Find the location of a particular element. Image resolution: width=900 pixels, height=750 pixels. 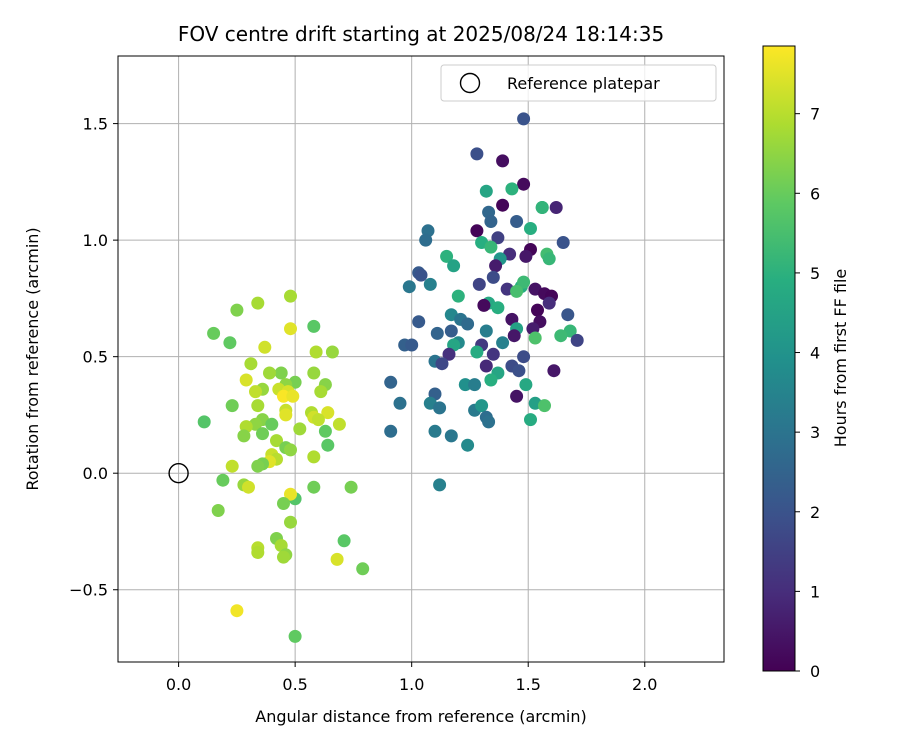

legend: Reference platepar is located at coordinates (578, 83).